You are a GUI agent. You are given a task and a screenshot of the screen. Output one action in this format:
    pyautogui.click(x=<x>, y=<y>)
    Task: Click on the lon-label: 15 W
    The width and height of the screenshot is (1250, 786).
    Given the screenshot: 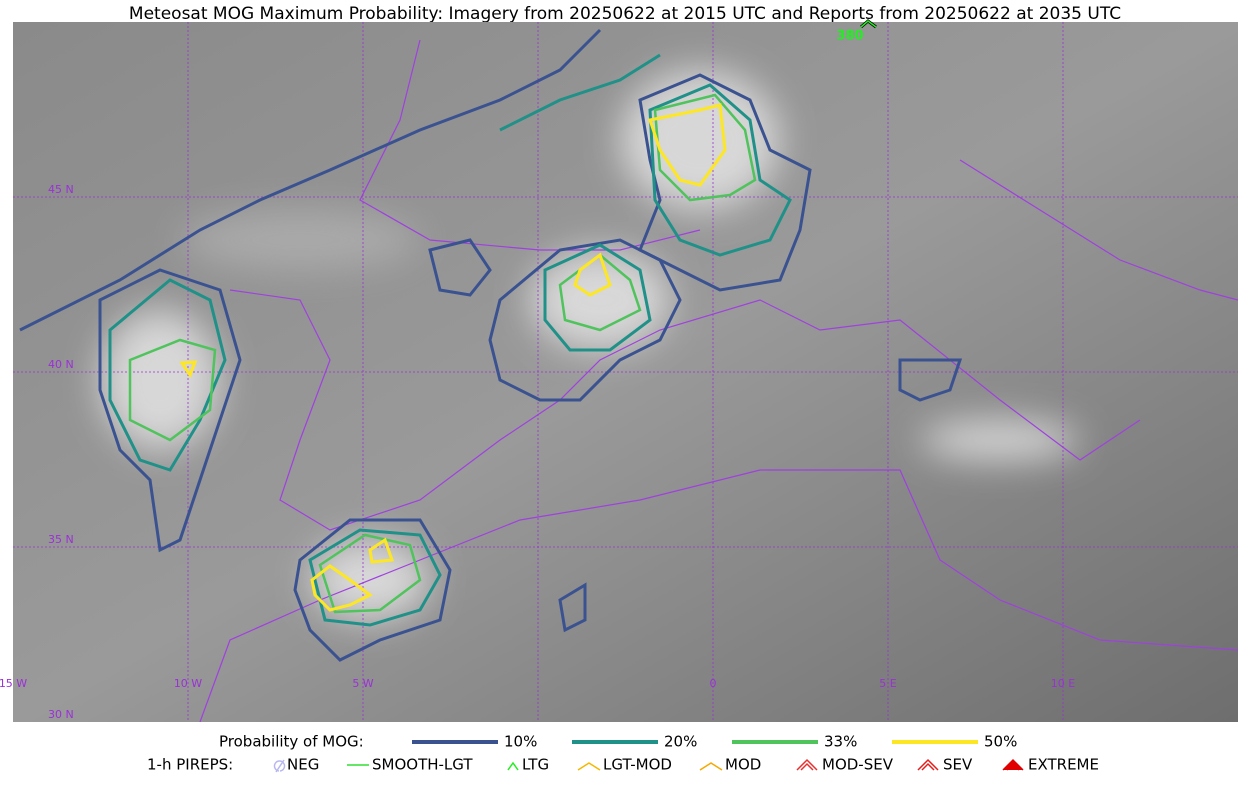 What is the action you would take?
    pyautogui.click(x=13, y=683)
    